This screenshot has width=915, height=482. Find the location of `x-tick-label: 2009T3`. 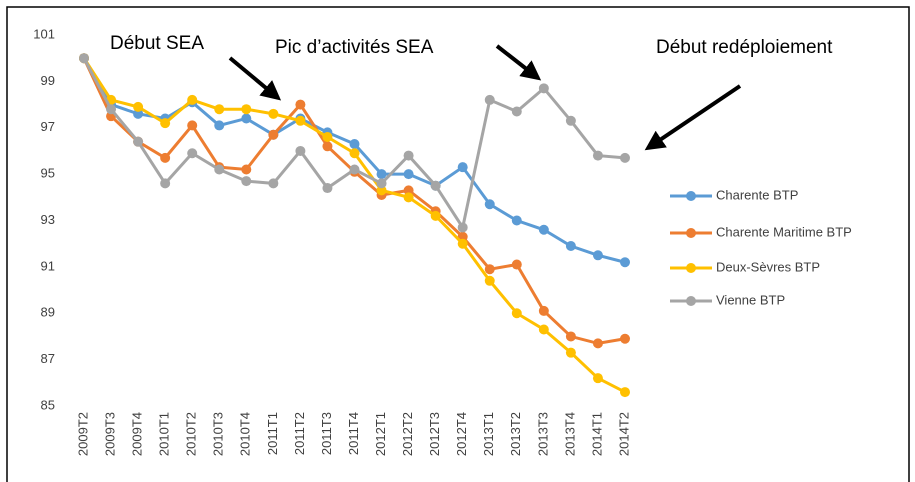

x-tick-label: 2009T3 is located at coordinates (109, 434).